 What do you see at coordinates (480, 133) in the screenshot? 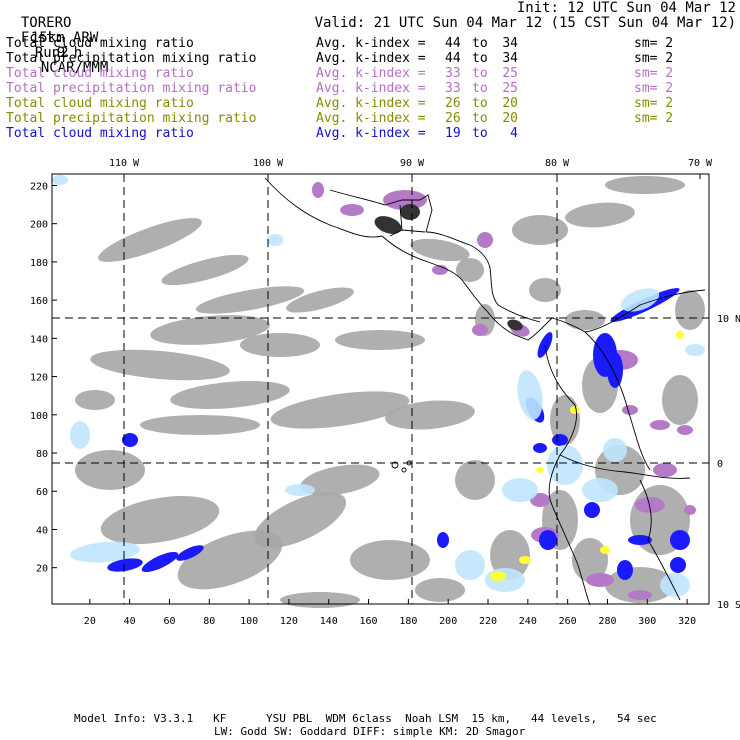
I see `legend-kindex-to: to` at bounding box center [480, 133].